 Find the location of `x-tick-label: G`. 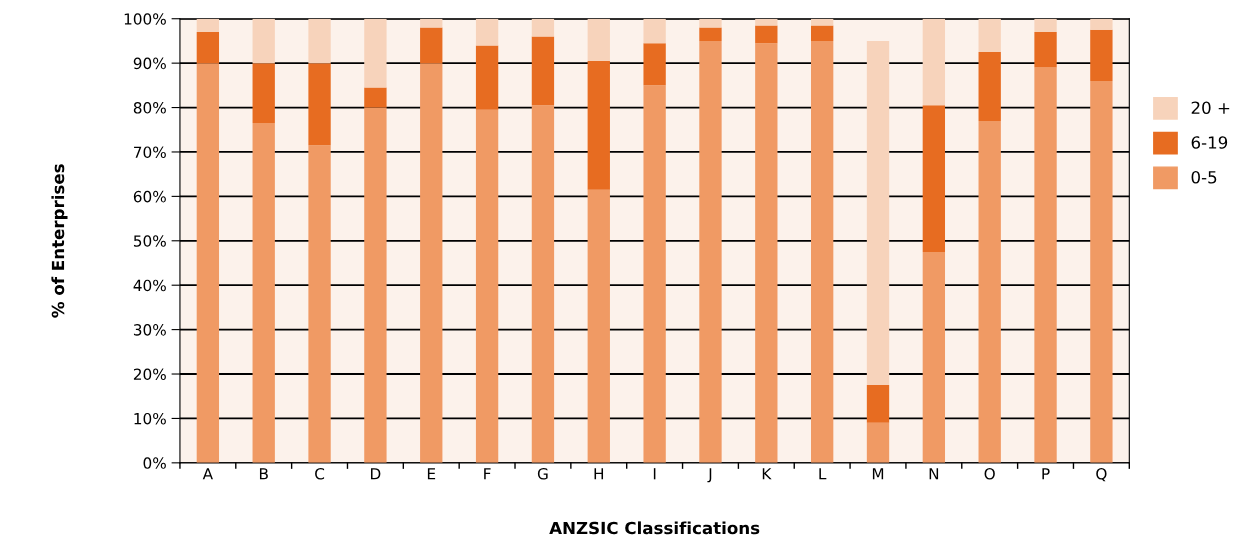

x-tick-label: G is located at coordinates (542, 473).